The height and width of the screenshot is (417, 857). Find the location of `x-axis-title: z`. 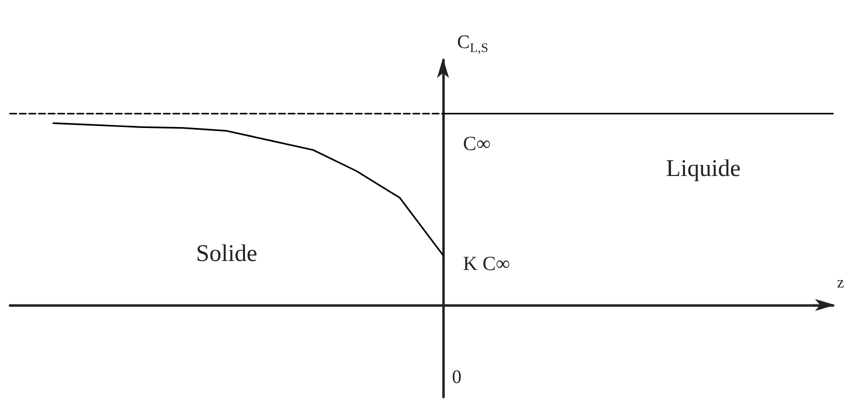

x-axis-title: z is located at coordinates (840, 283).